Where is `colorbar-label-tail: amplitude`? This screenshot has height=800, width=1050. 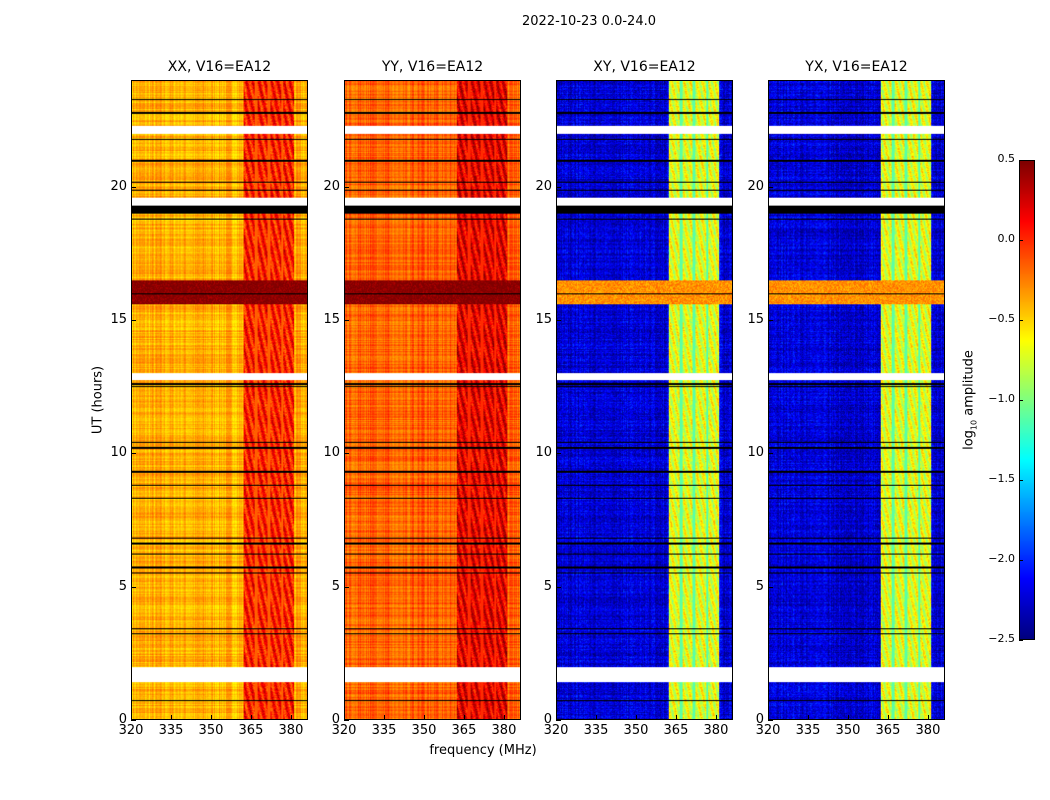
colorbar-label-tail: amplitude is located at coordinates (969, 385).